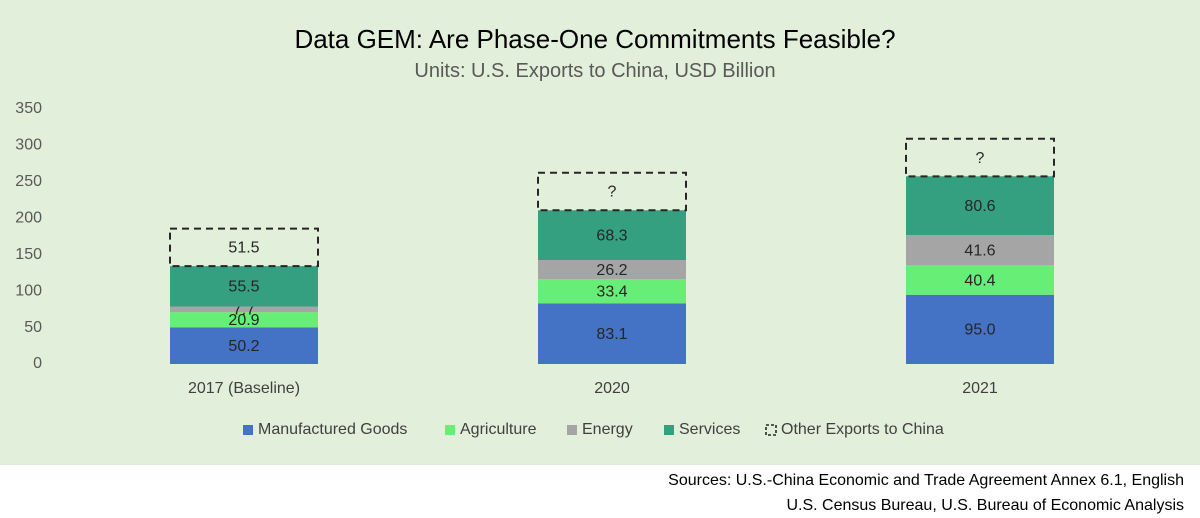  Describe the element at coordinates (709, 429) in the screenshot. I see `legend-label-services: Services` at that location.